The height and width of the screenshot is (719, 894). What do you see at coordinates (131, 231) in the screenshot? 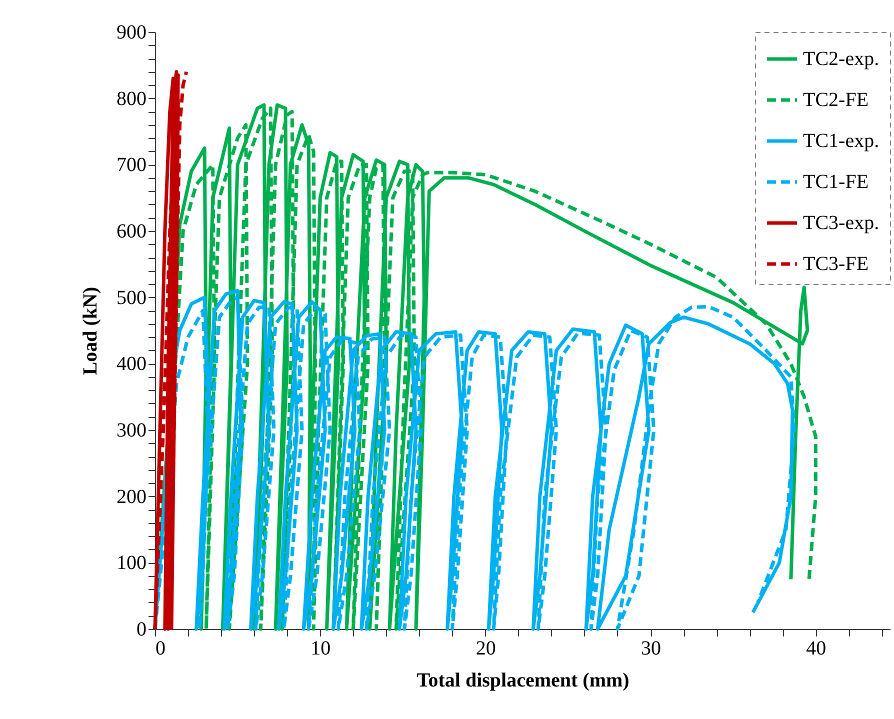
I see `y-tick-label: 600` at bounding box center [131, 231].